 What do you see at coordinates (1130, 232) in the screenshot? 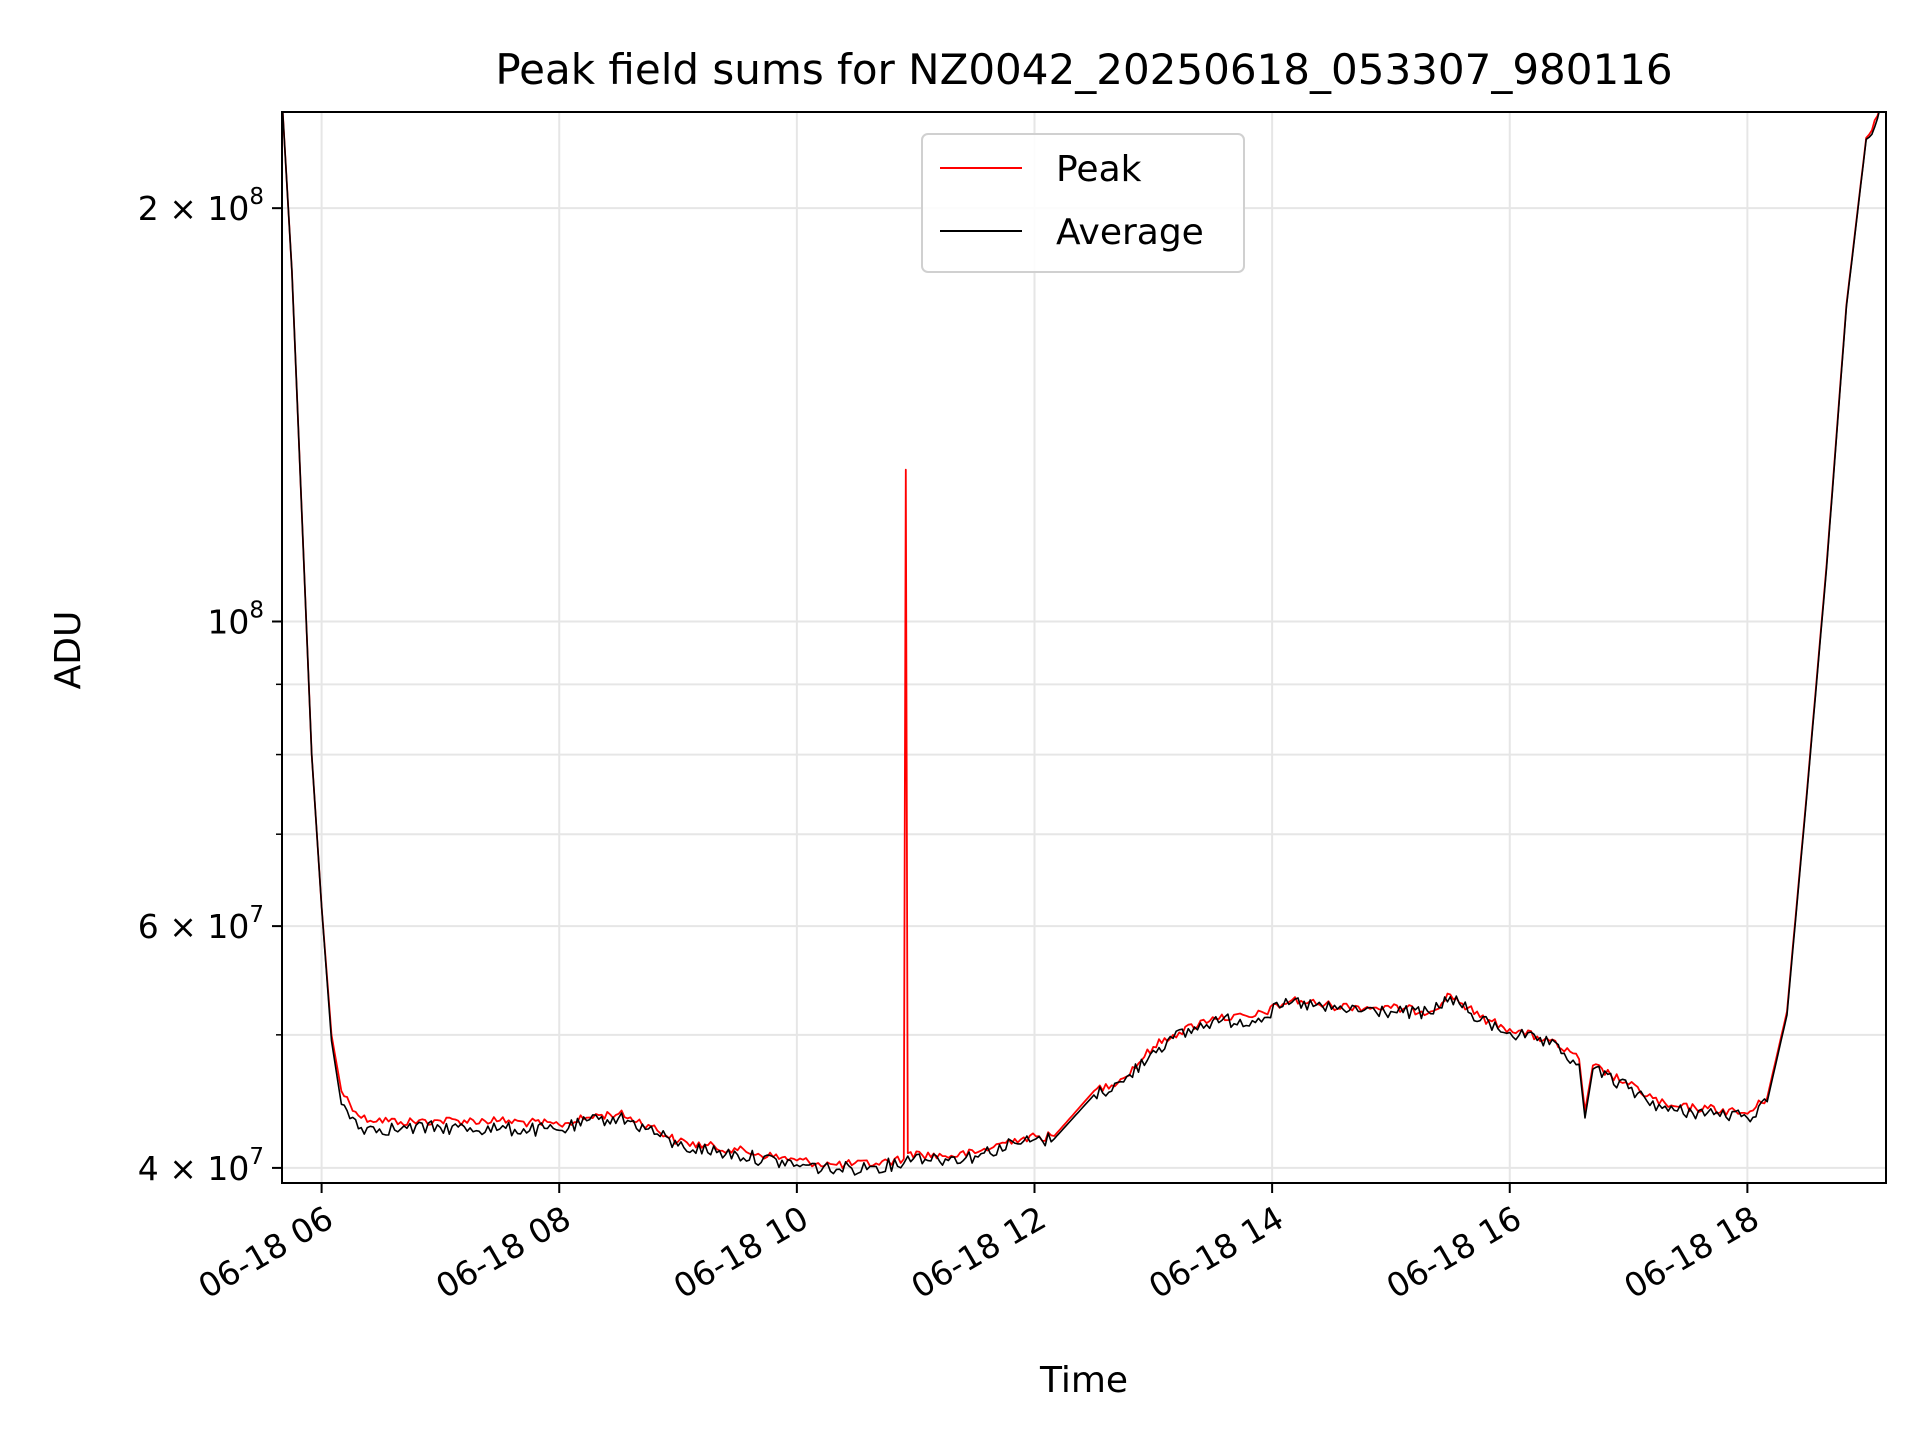
I see `legend-average-label: Average` at bounding box center [1130, 232].